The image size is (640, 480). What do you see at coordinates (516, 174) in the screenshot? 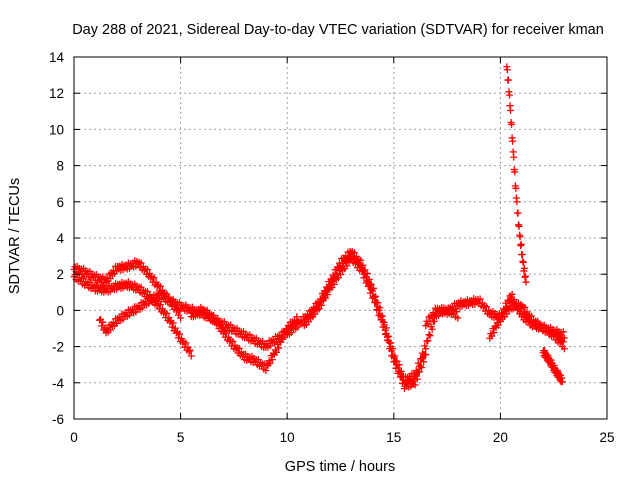
I see `series-satellite-track-i` at bounding box center [516, 174].